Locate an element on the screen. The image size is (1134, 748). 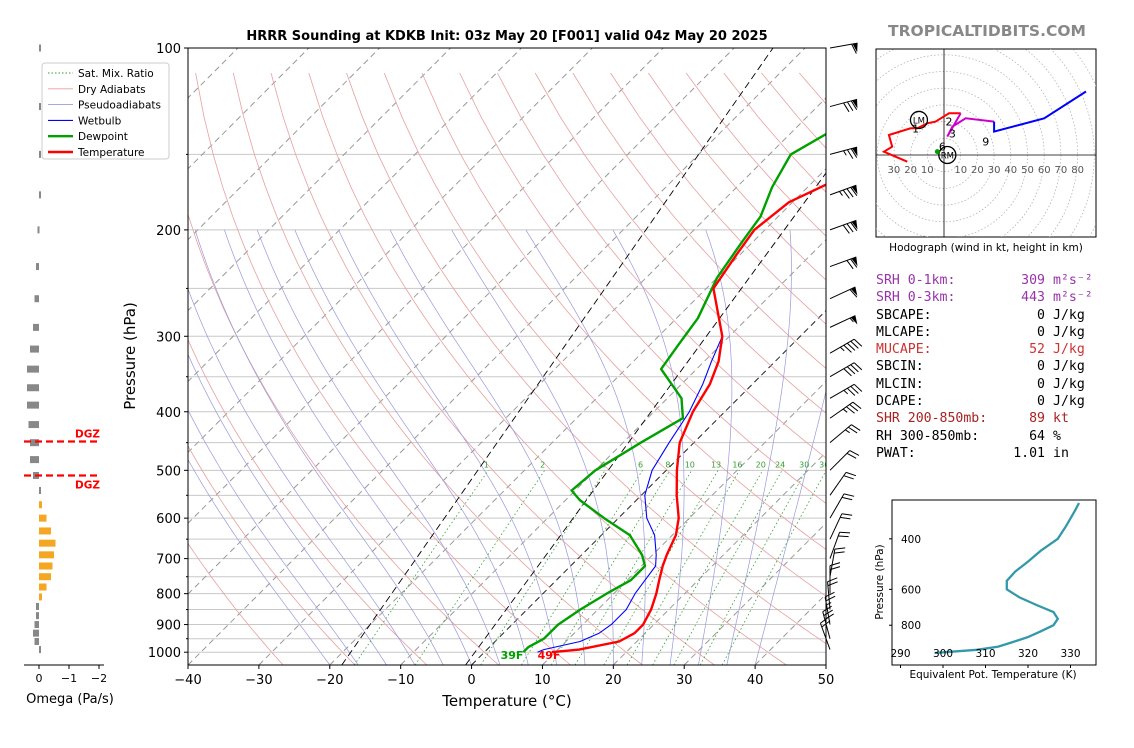
param-row: SRH 0-3km: 443 m²s⁻² is located at coordinates (984, 297).